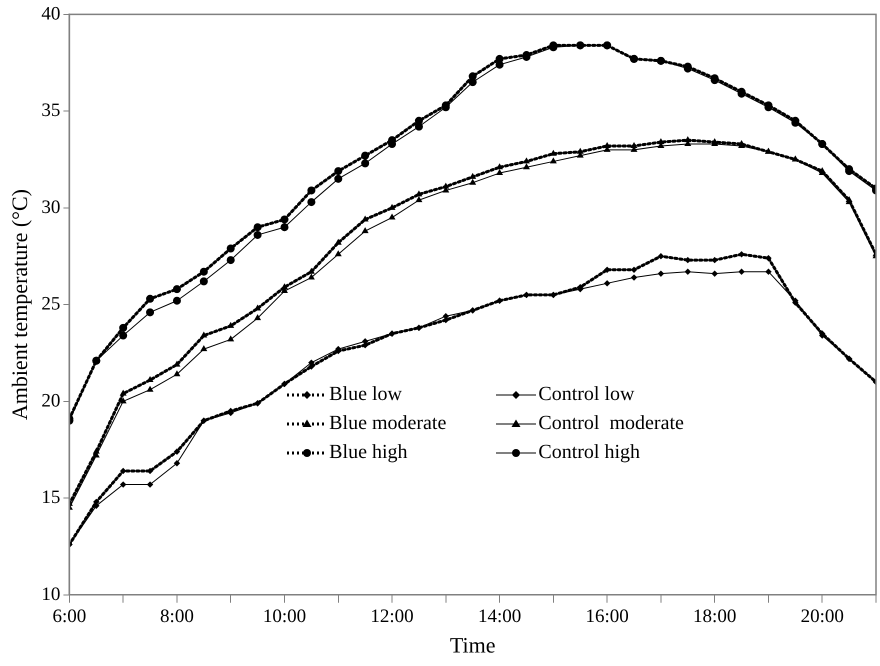 The height and width of the screenshot is (666, 880). Describe the element at coordinates (473, 645) in the screenshot. I see `x-axis-title: Time` at that location.